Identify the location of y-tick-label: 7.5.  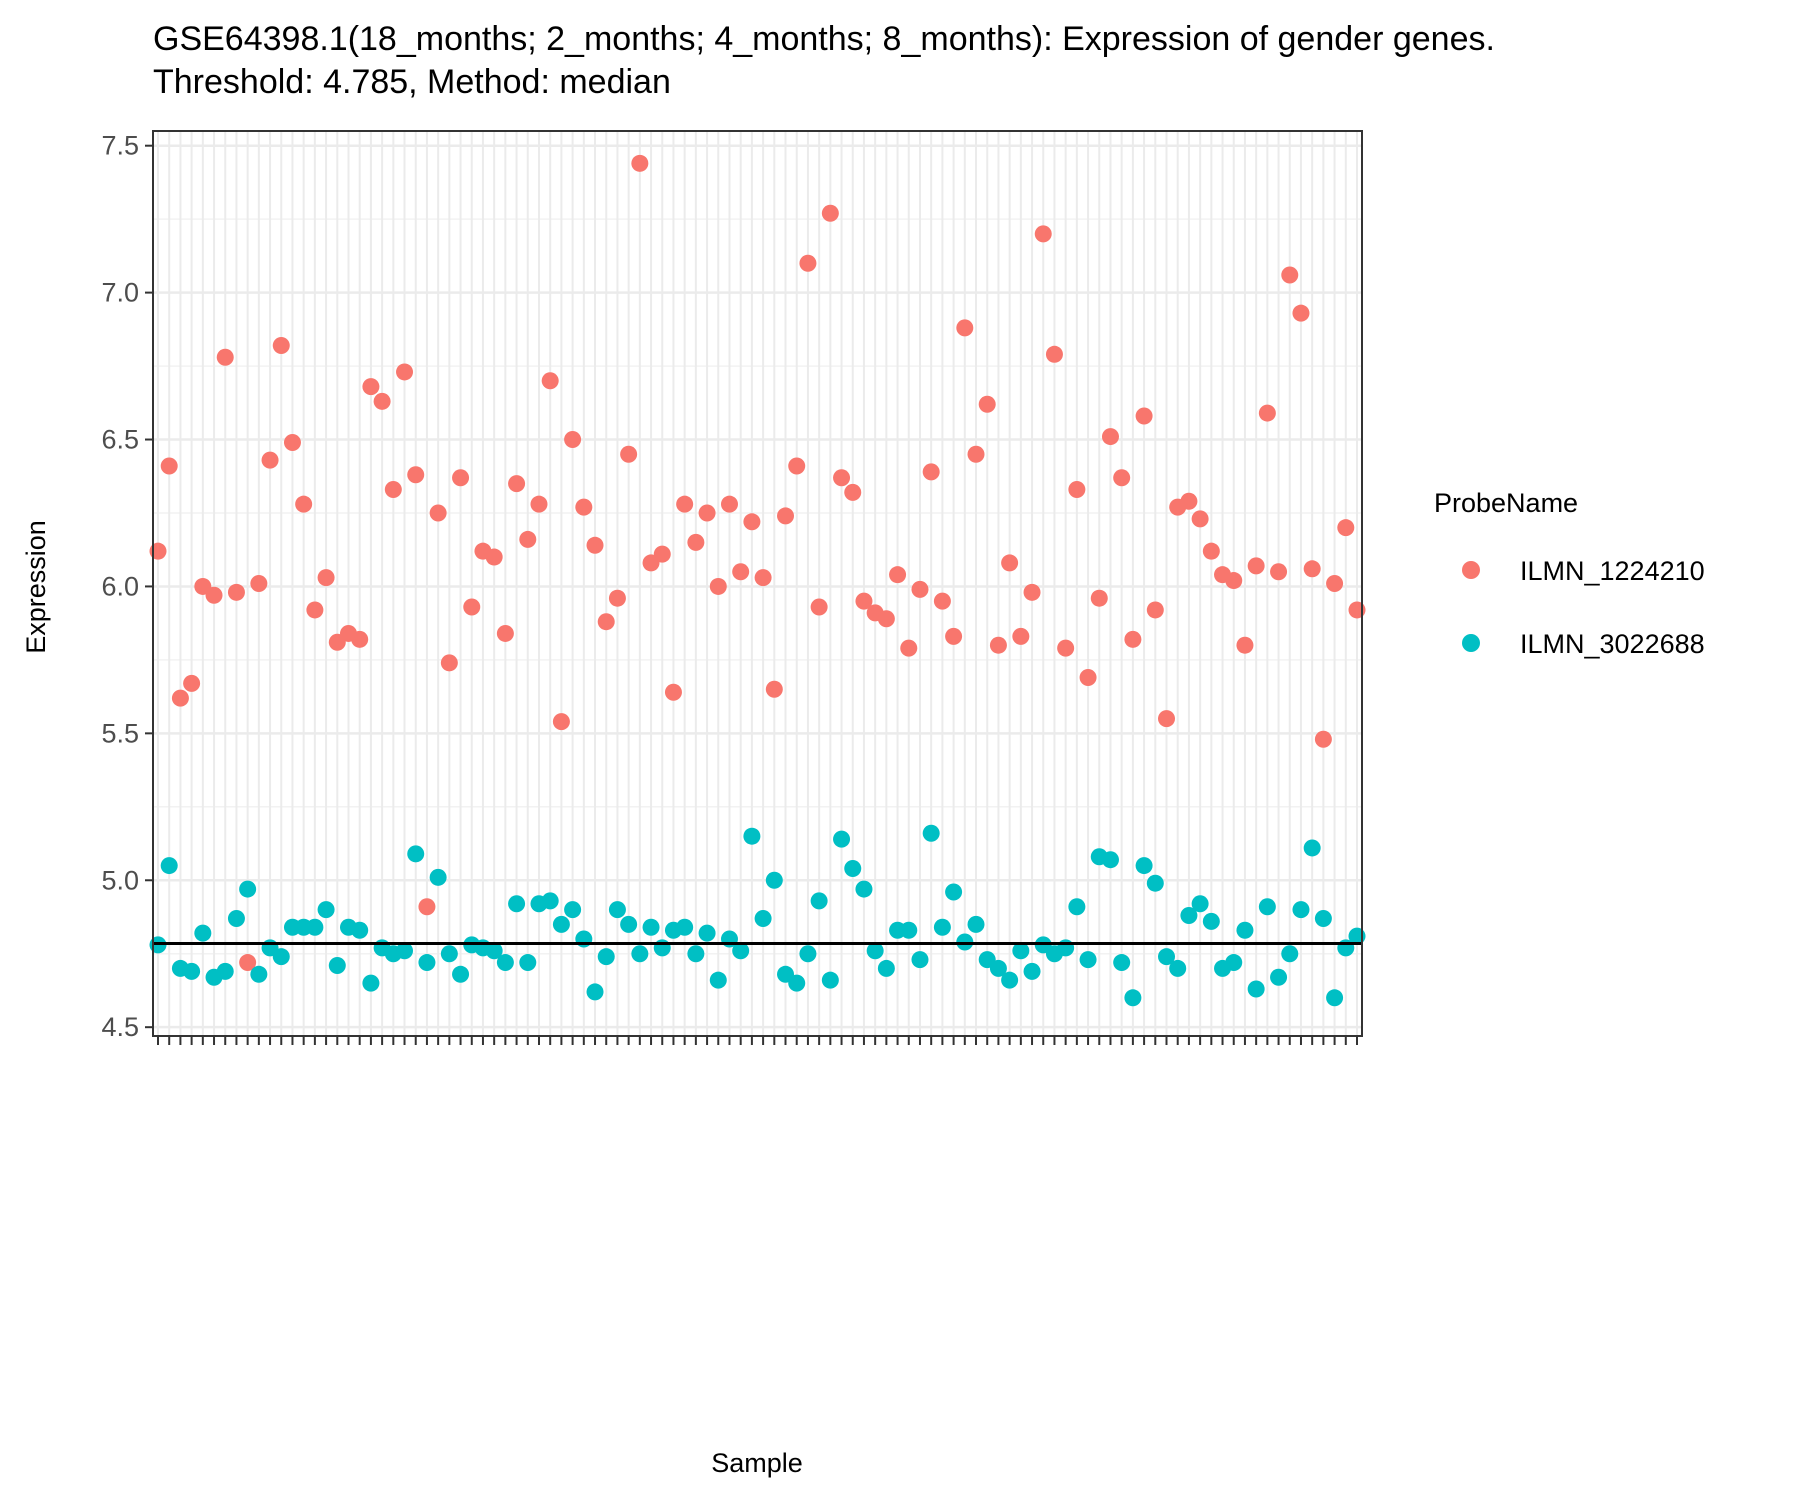
(120, 146).